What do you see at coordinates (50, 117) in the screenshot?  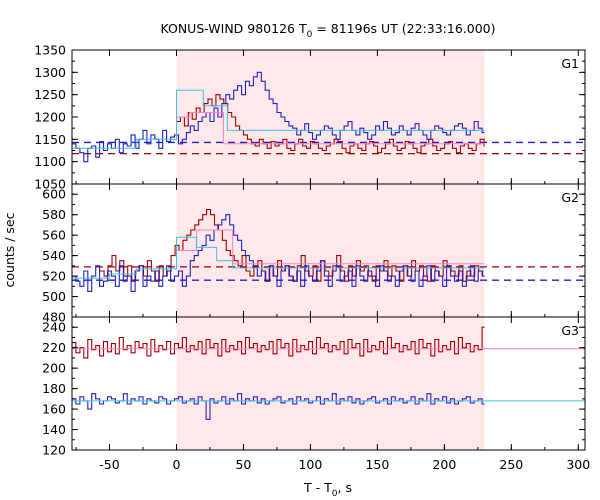 I see `y-tick-label: 1200` at bounding box center [50, 117].